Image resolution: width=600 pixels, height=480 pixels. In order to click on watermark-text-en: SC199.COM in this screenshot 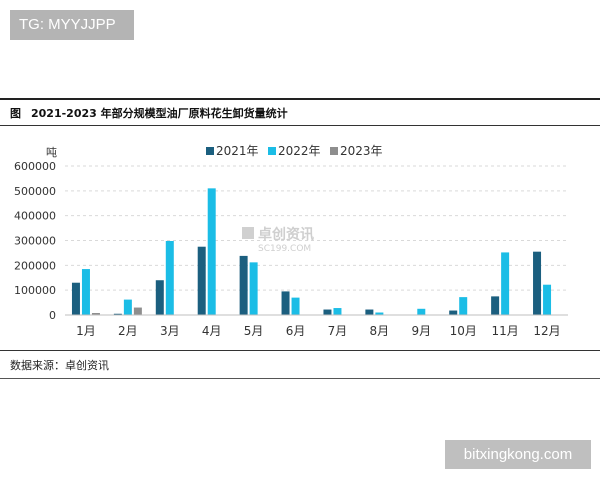, I will do `click(284, 249)`.